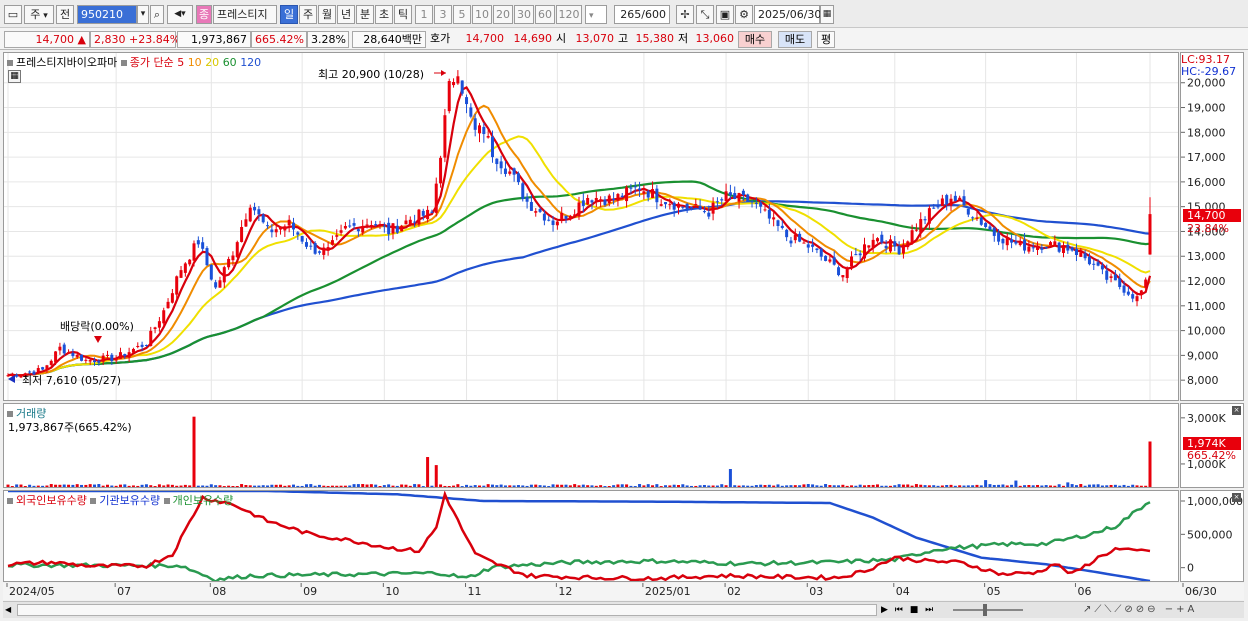 The image size is (1248, 621). I want to click on interval-3-button: 3, so click(443, 14).